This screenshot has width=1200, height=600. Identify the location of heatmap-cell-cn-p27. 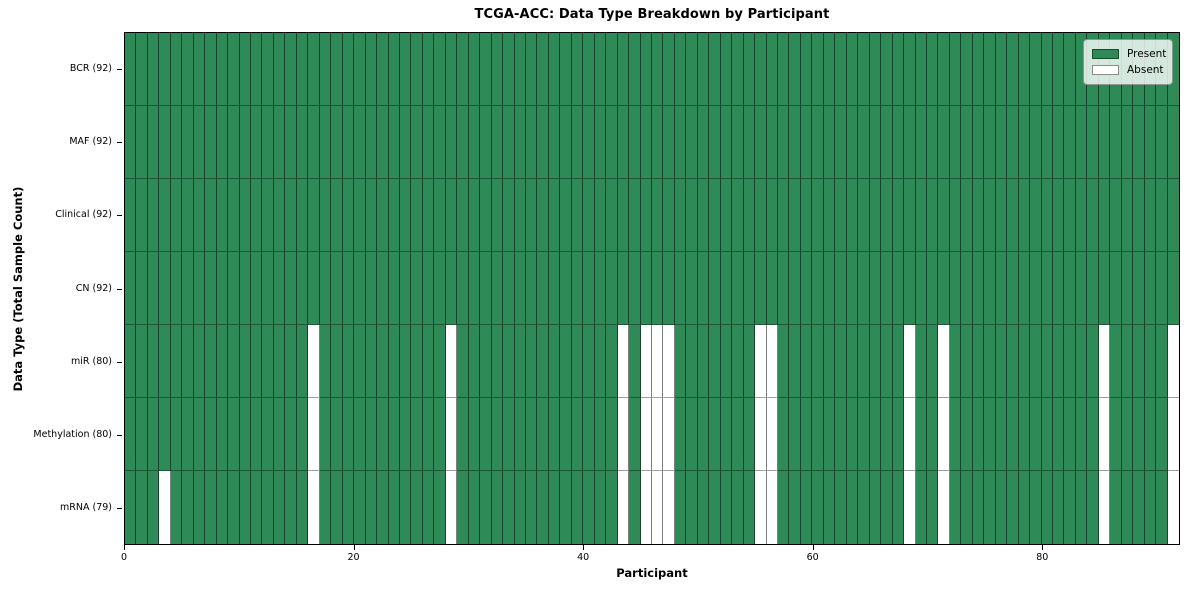
(440, 288).